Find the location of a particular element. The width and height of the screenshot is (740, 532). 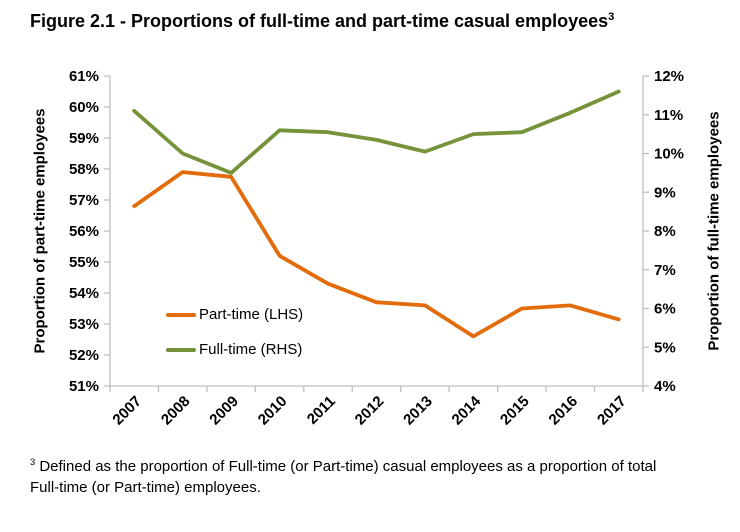

legend-item-part-time: Part-time (LHS) is located at coordinates (234, 315).